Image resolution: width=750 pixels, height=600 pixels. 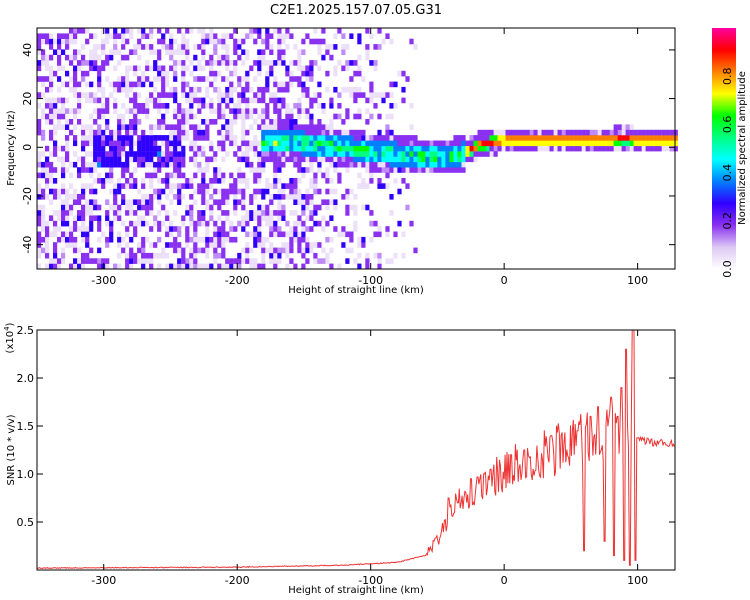 I want to click on y-tick-label: 0.5, so click(x=26, y=522).